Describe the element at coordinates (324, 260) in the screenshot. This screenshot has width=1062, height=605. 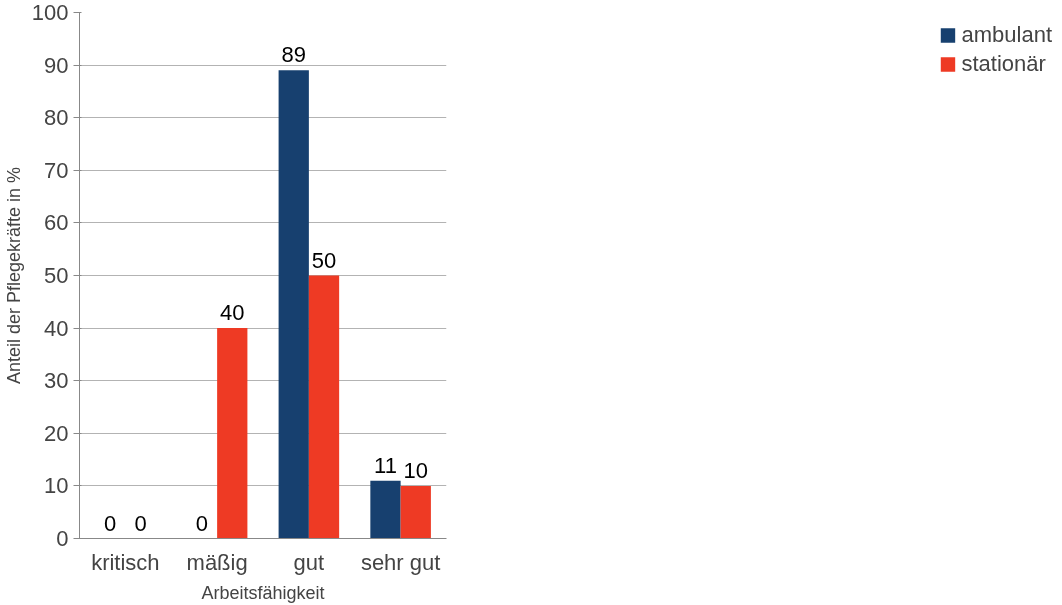
I see `data-label: 50` at that location.